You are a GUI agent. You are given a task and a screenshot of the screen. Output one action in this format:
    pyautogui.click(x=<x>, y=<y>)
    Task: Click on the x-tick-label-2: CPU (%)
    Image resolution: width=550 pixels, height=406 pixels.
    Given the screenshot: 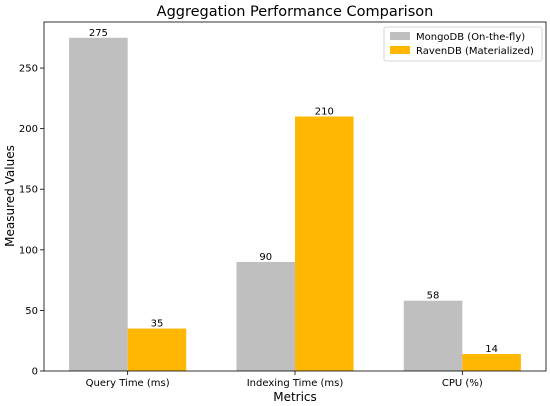 What is the action you would take?
    pyautogui.click(x=462, y=383)
    